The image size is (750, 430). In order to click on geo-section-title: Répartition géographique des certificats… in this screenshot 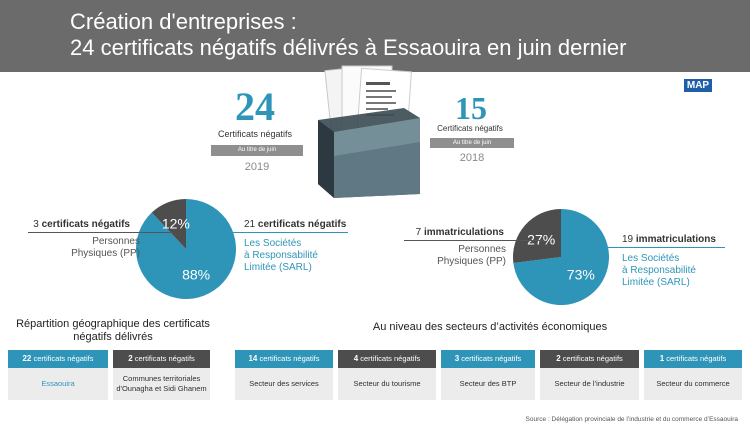, I will do `click(113, 330)`.